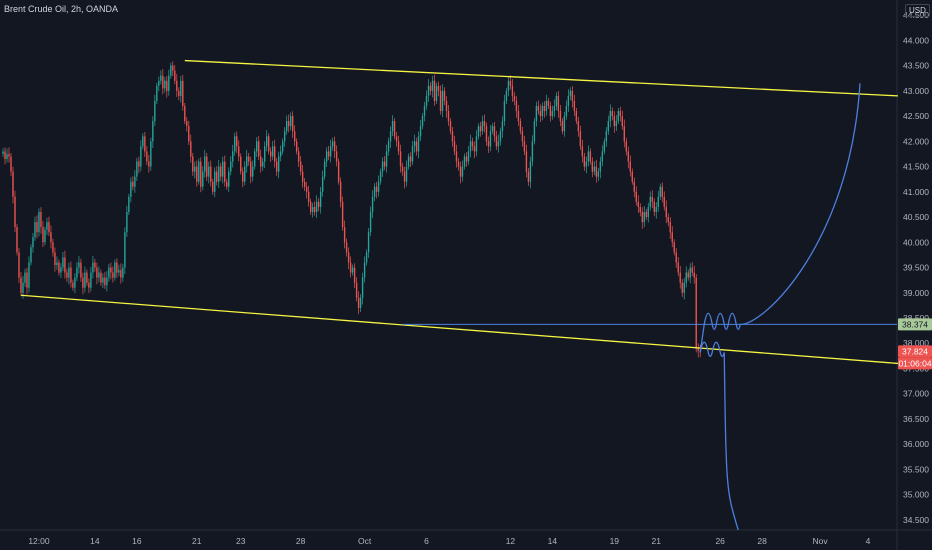 The image size is (932, 550). Describe the element at coordinates (916, 141) in the screenshot. I see `y-tick-label: 42.000` at that location.